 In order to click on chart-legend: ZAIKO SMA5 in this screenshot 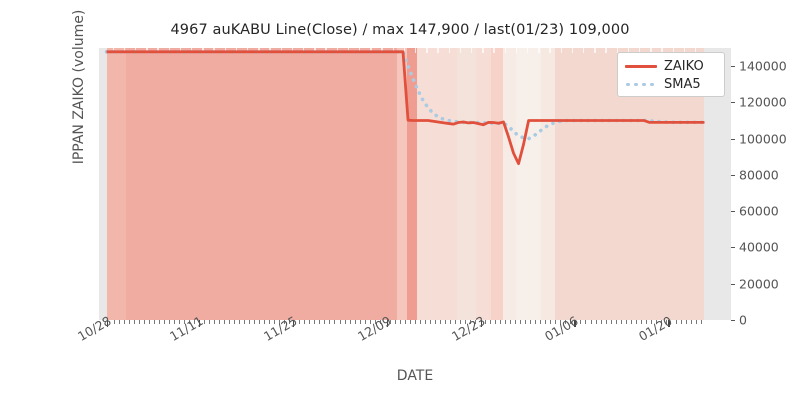, I will do `click(671, 74)`.